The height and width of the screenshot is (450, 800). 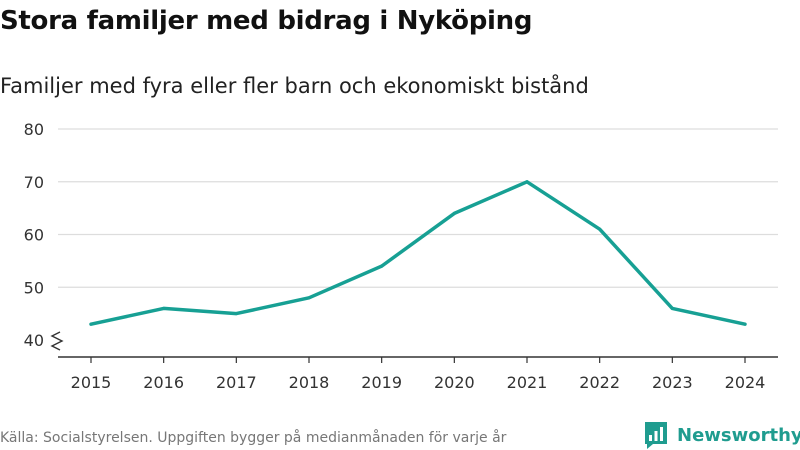 What do you see at coordinates (34, 182) in the screenshot?
I see `y-tick-label: 70` at bounding box center [34, 182].